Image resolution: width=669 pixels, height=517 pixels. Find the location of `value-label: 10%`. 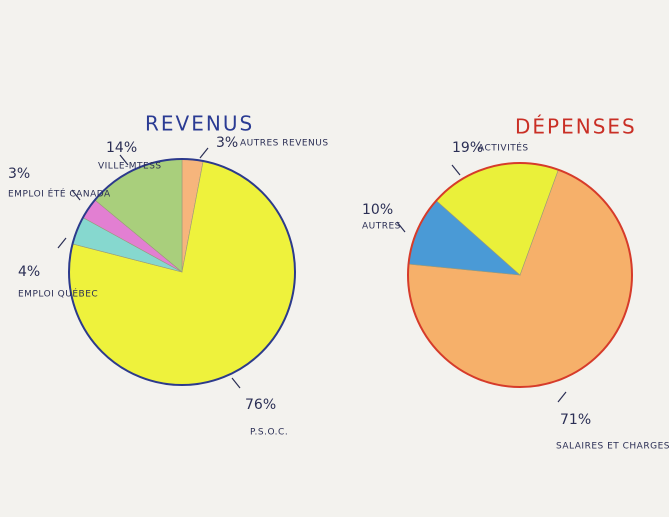

value-label: 10% is located at coordinates (377, 210).